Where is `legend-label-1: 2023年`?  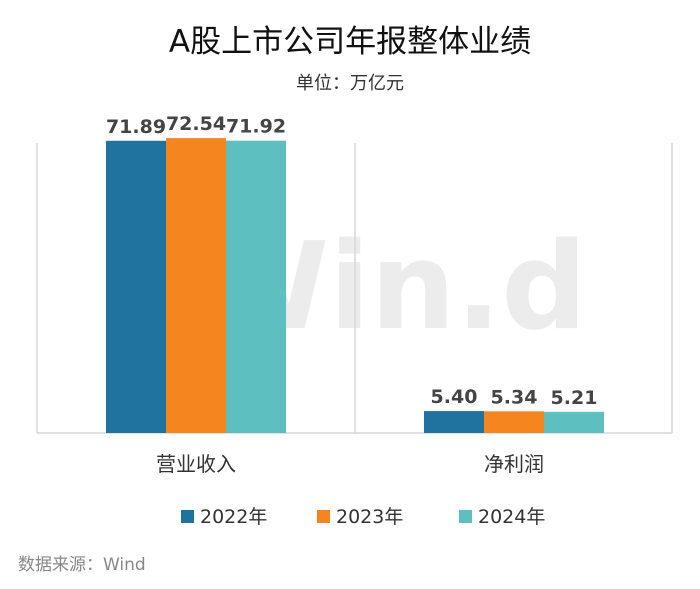
legend-label-1: 2023年 is located at coordinates (369, 517).